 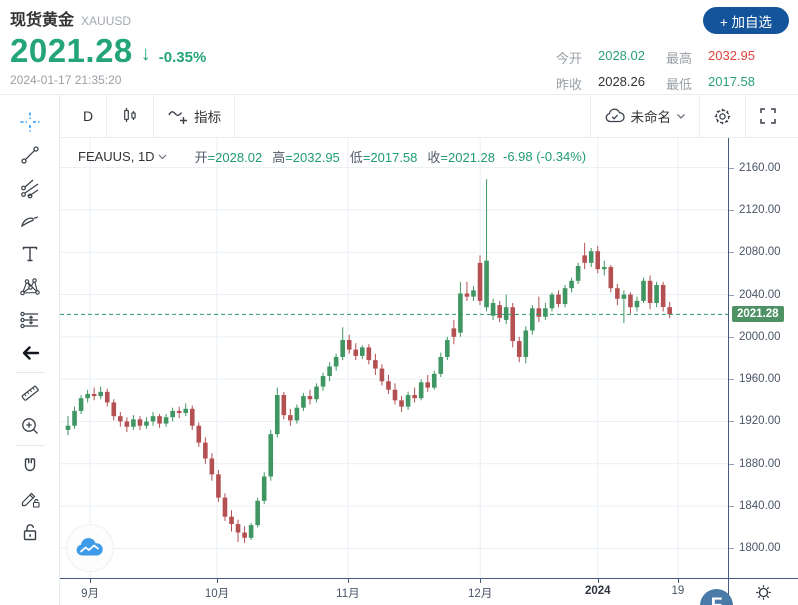 I want to click on text-tool, so click(x=30, y=253).